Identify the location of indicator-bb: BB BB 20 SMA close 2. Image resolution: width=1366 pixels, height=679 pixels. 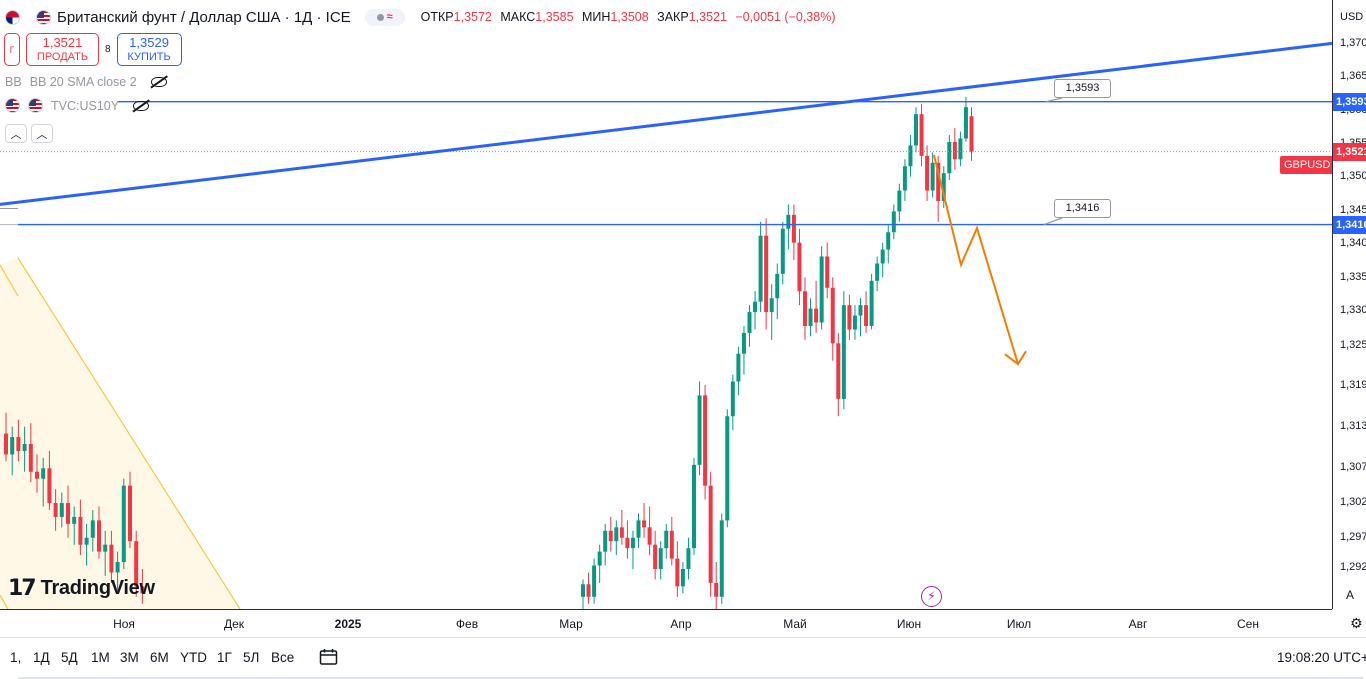
(86, 82).